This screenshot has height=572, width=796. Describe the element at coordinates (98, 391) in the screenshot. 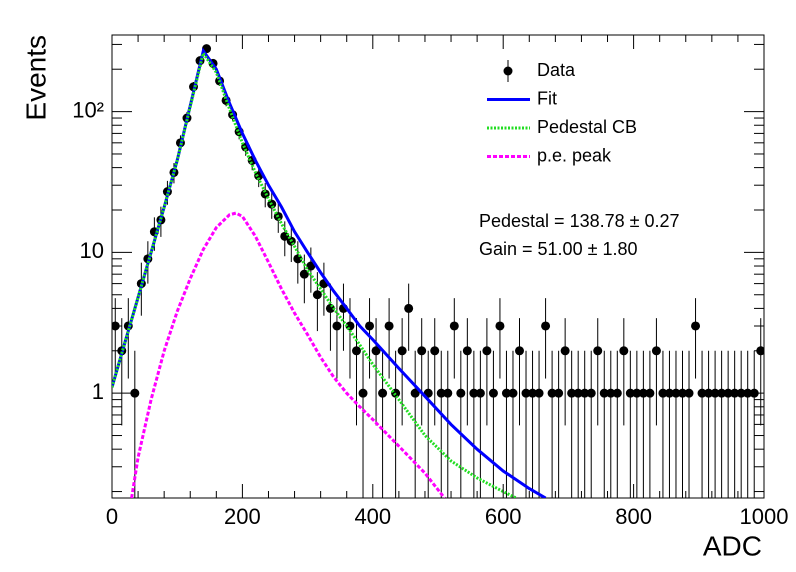

I see `y-tick-label: 1` at that location.